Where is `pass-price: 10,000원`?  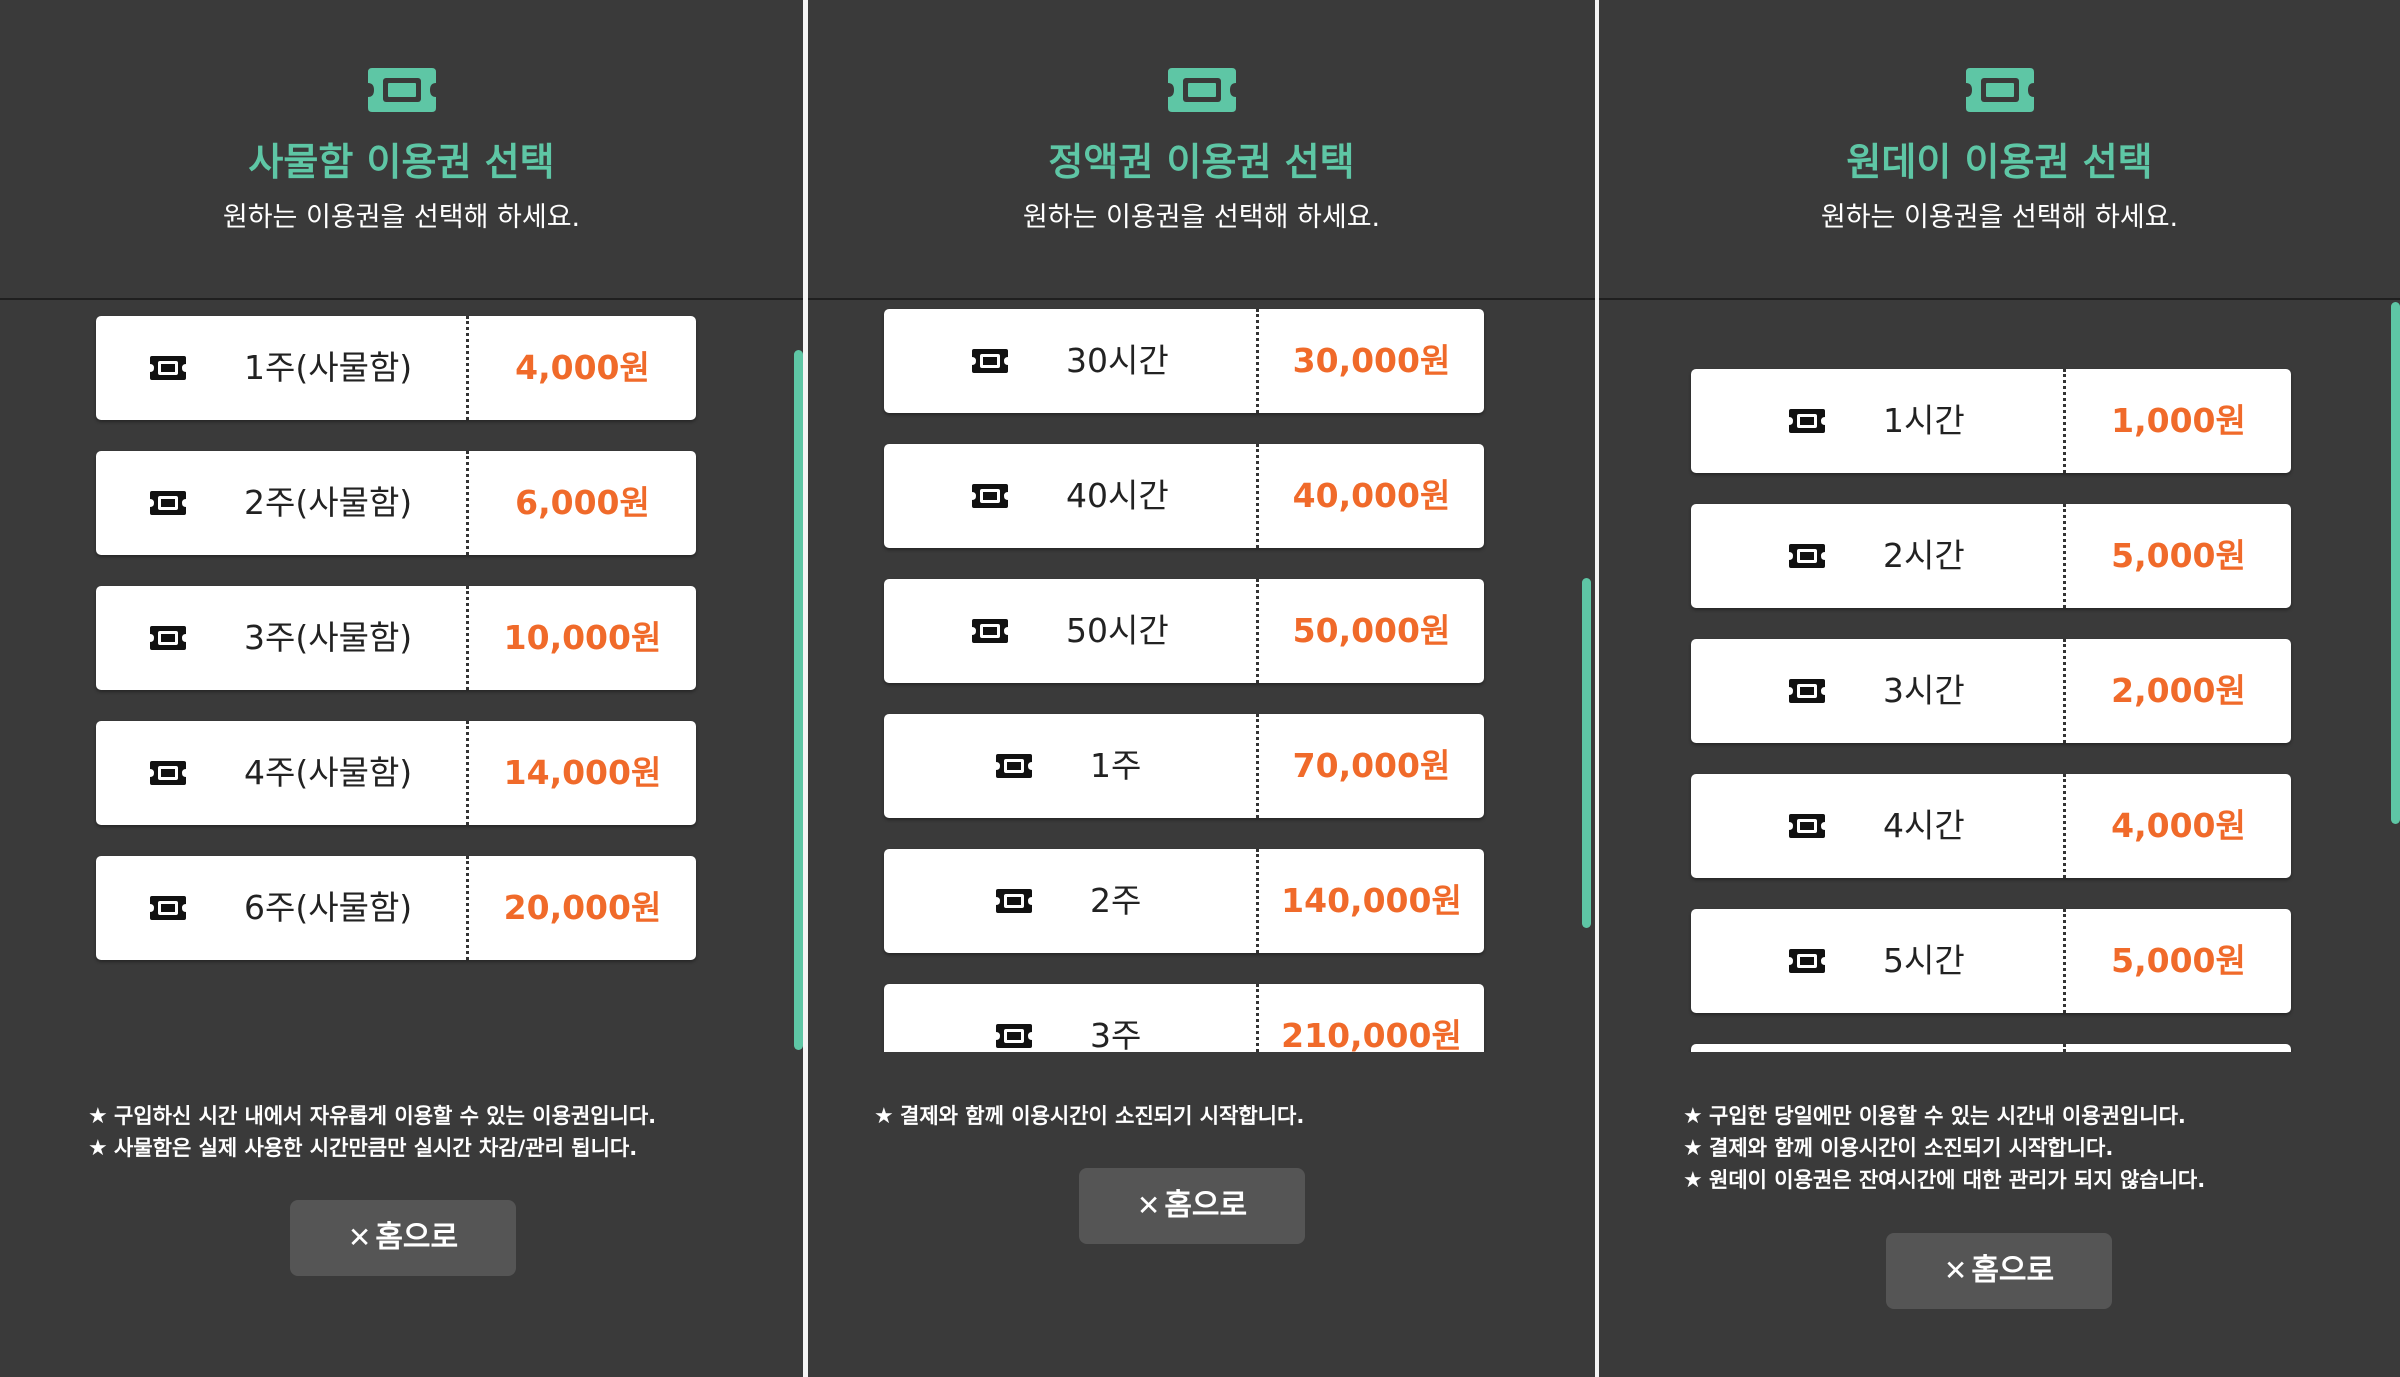 pass-price: 10,000원 is located at coordinates (582, 637).